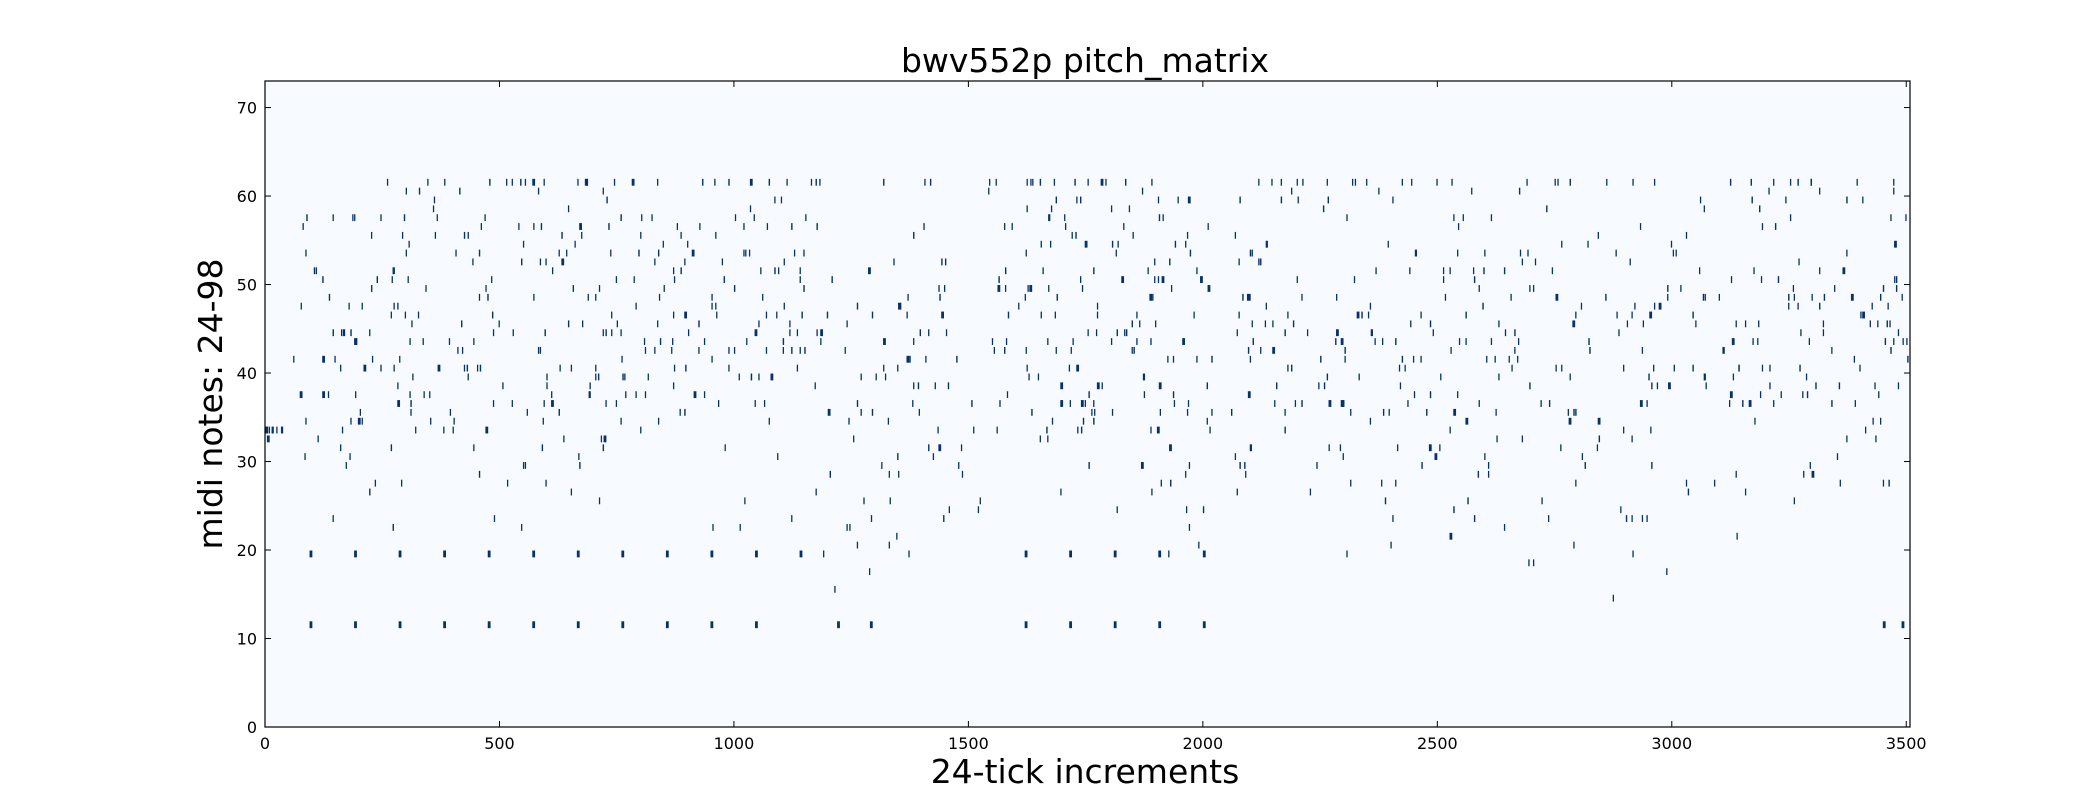 This screenshot has height=800, width=2100. I want to click on x-tick-label: 2000, so click(1202, 743).